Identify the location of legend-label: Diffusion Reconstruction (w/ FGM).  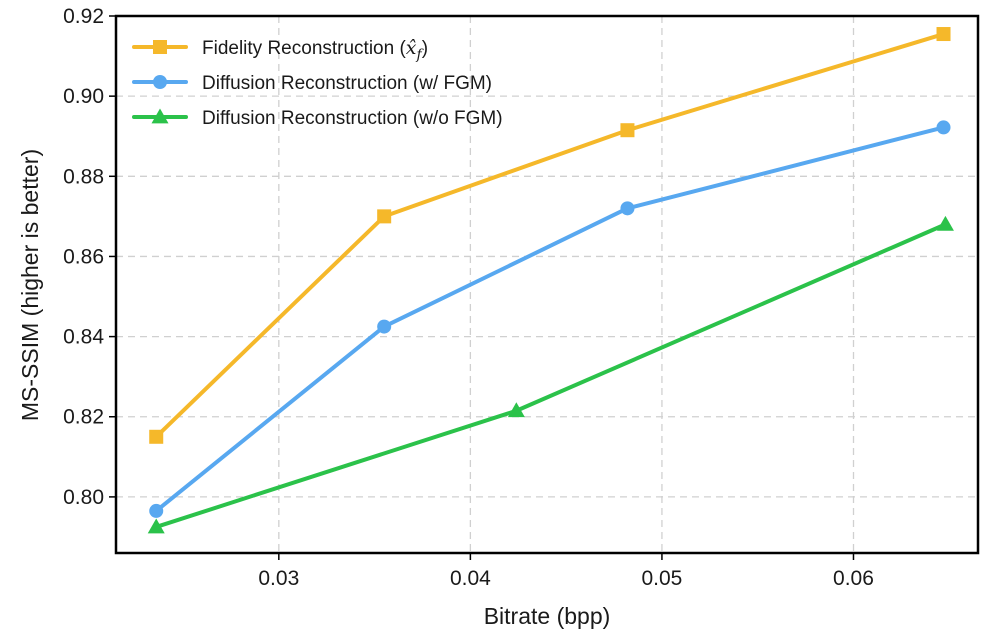
(347, 83).